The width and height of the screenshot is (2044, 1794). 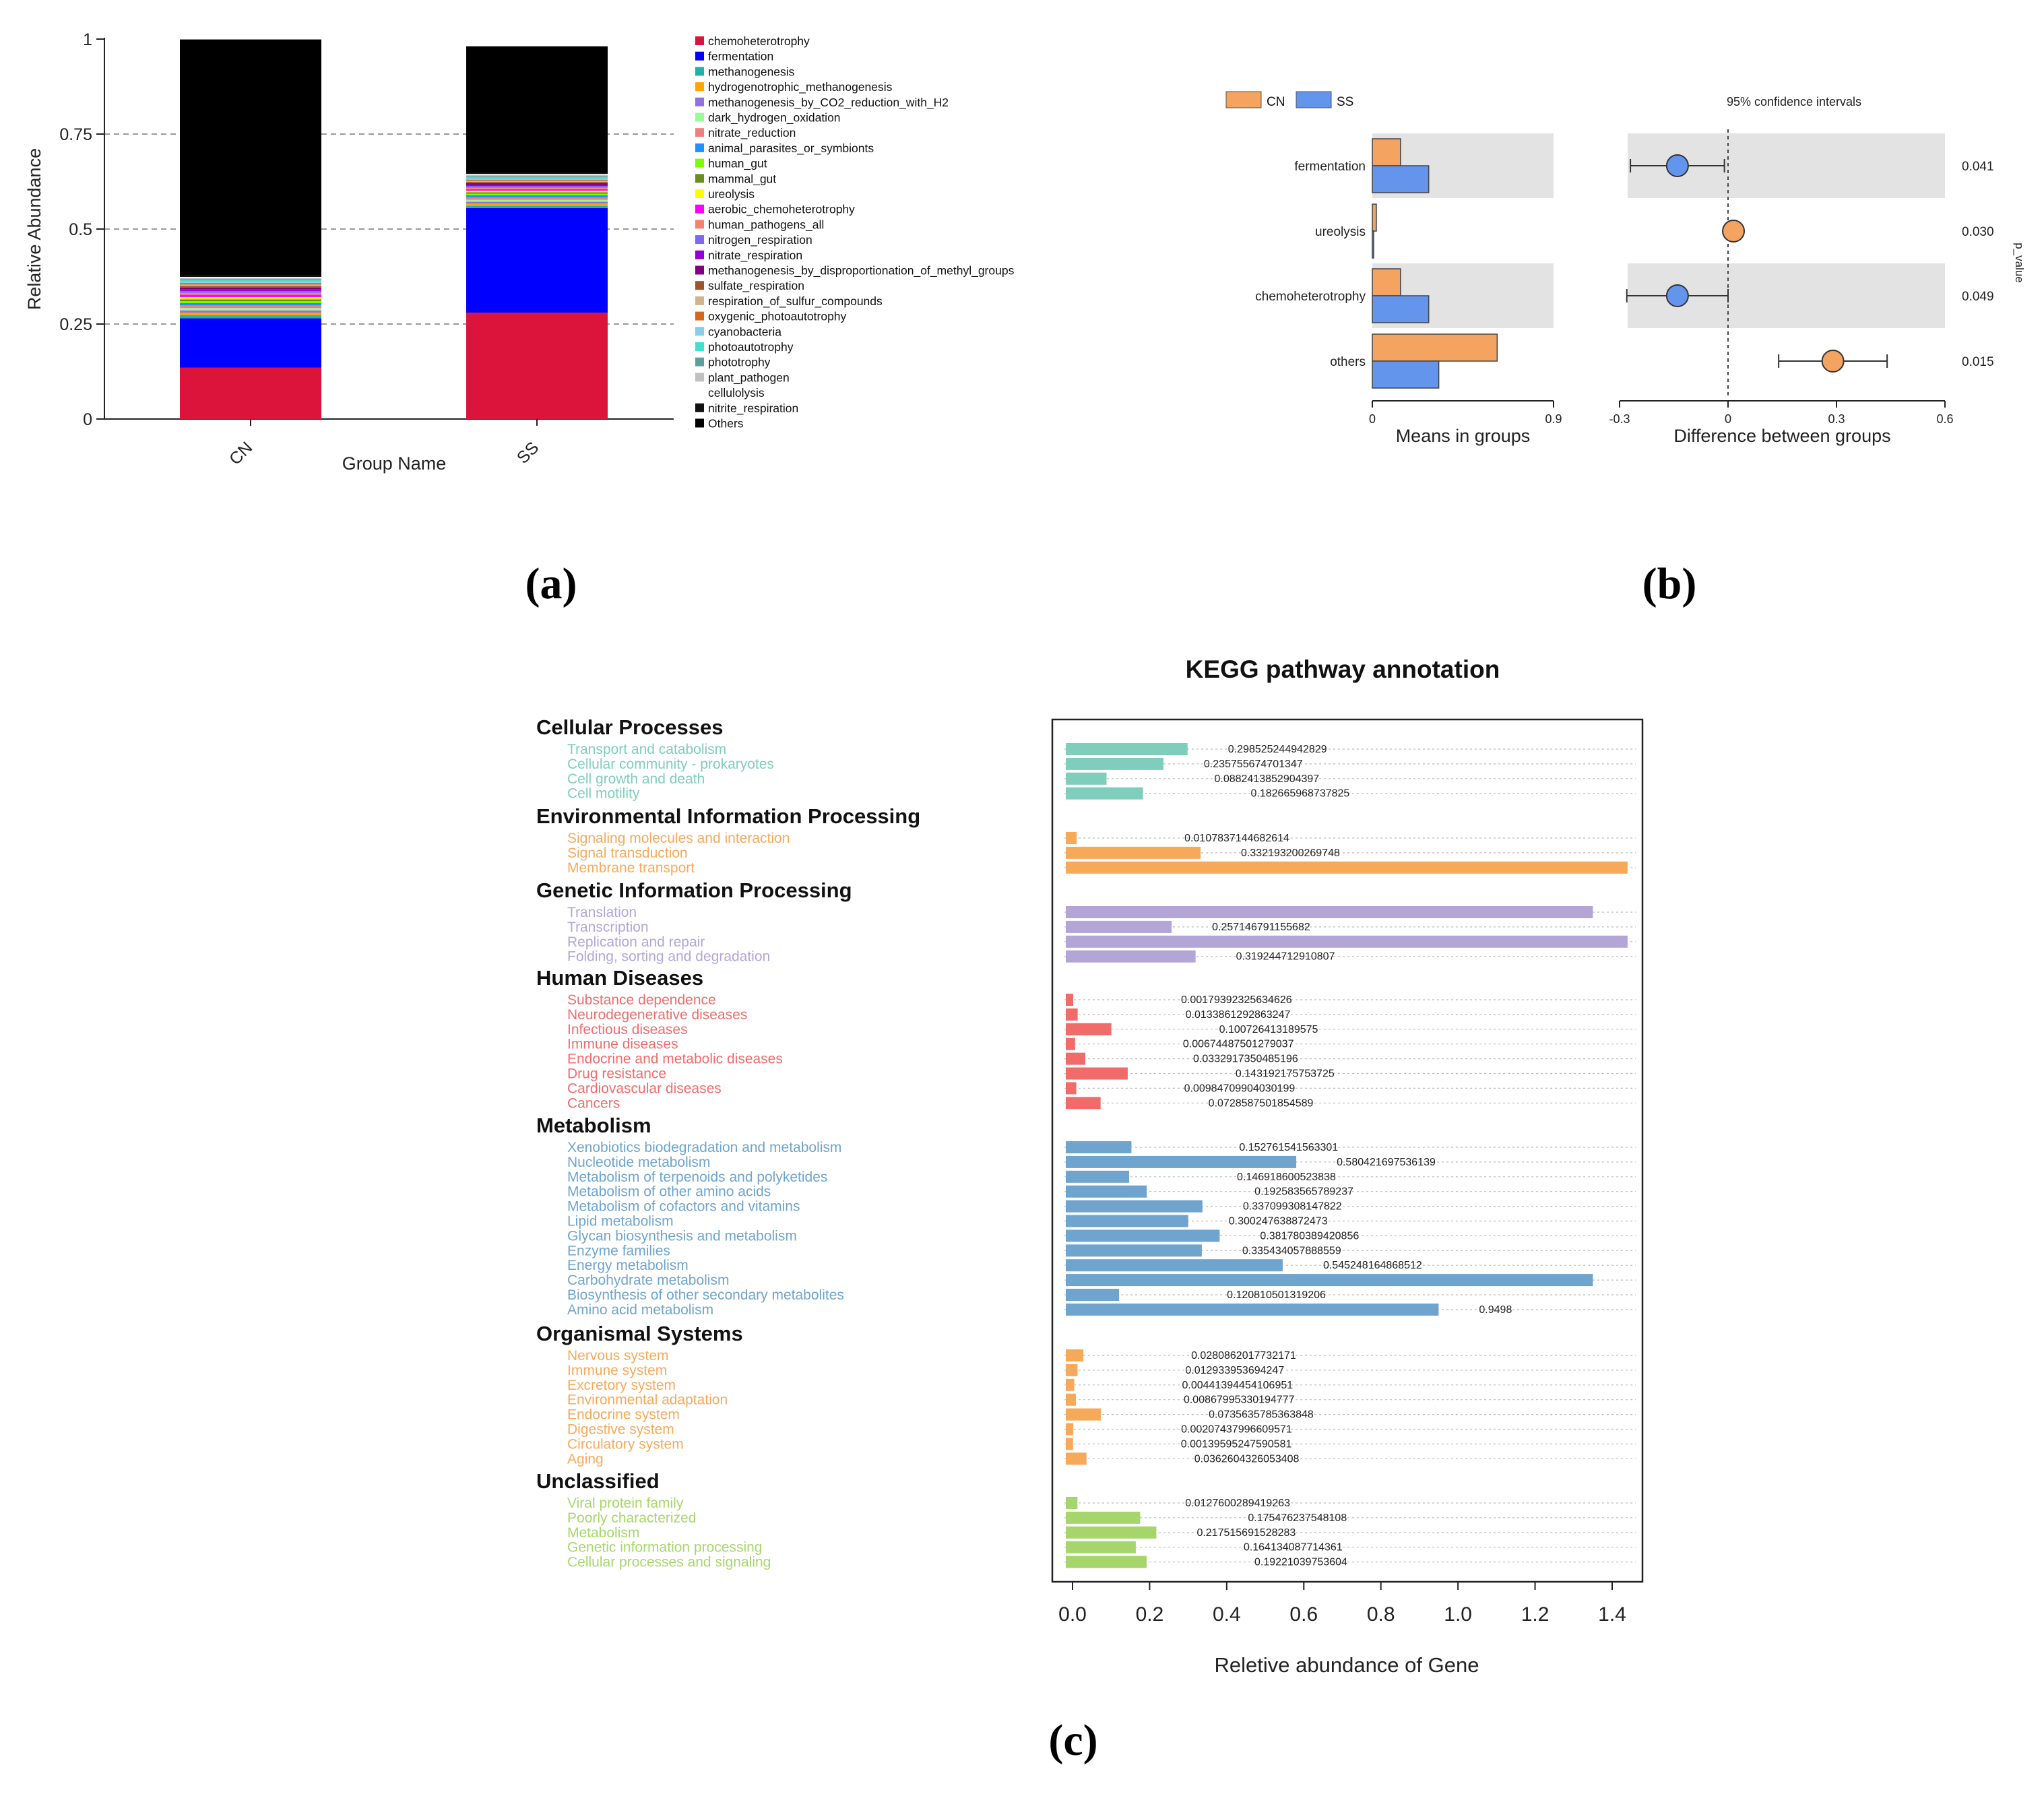 I want to click on bar-value-label: 0.00674487501279037, so click(x=1238, y=1044).